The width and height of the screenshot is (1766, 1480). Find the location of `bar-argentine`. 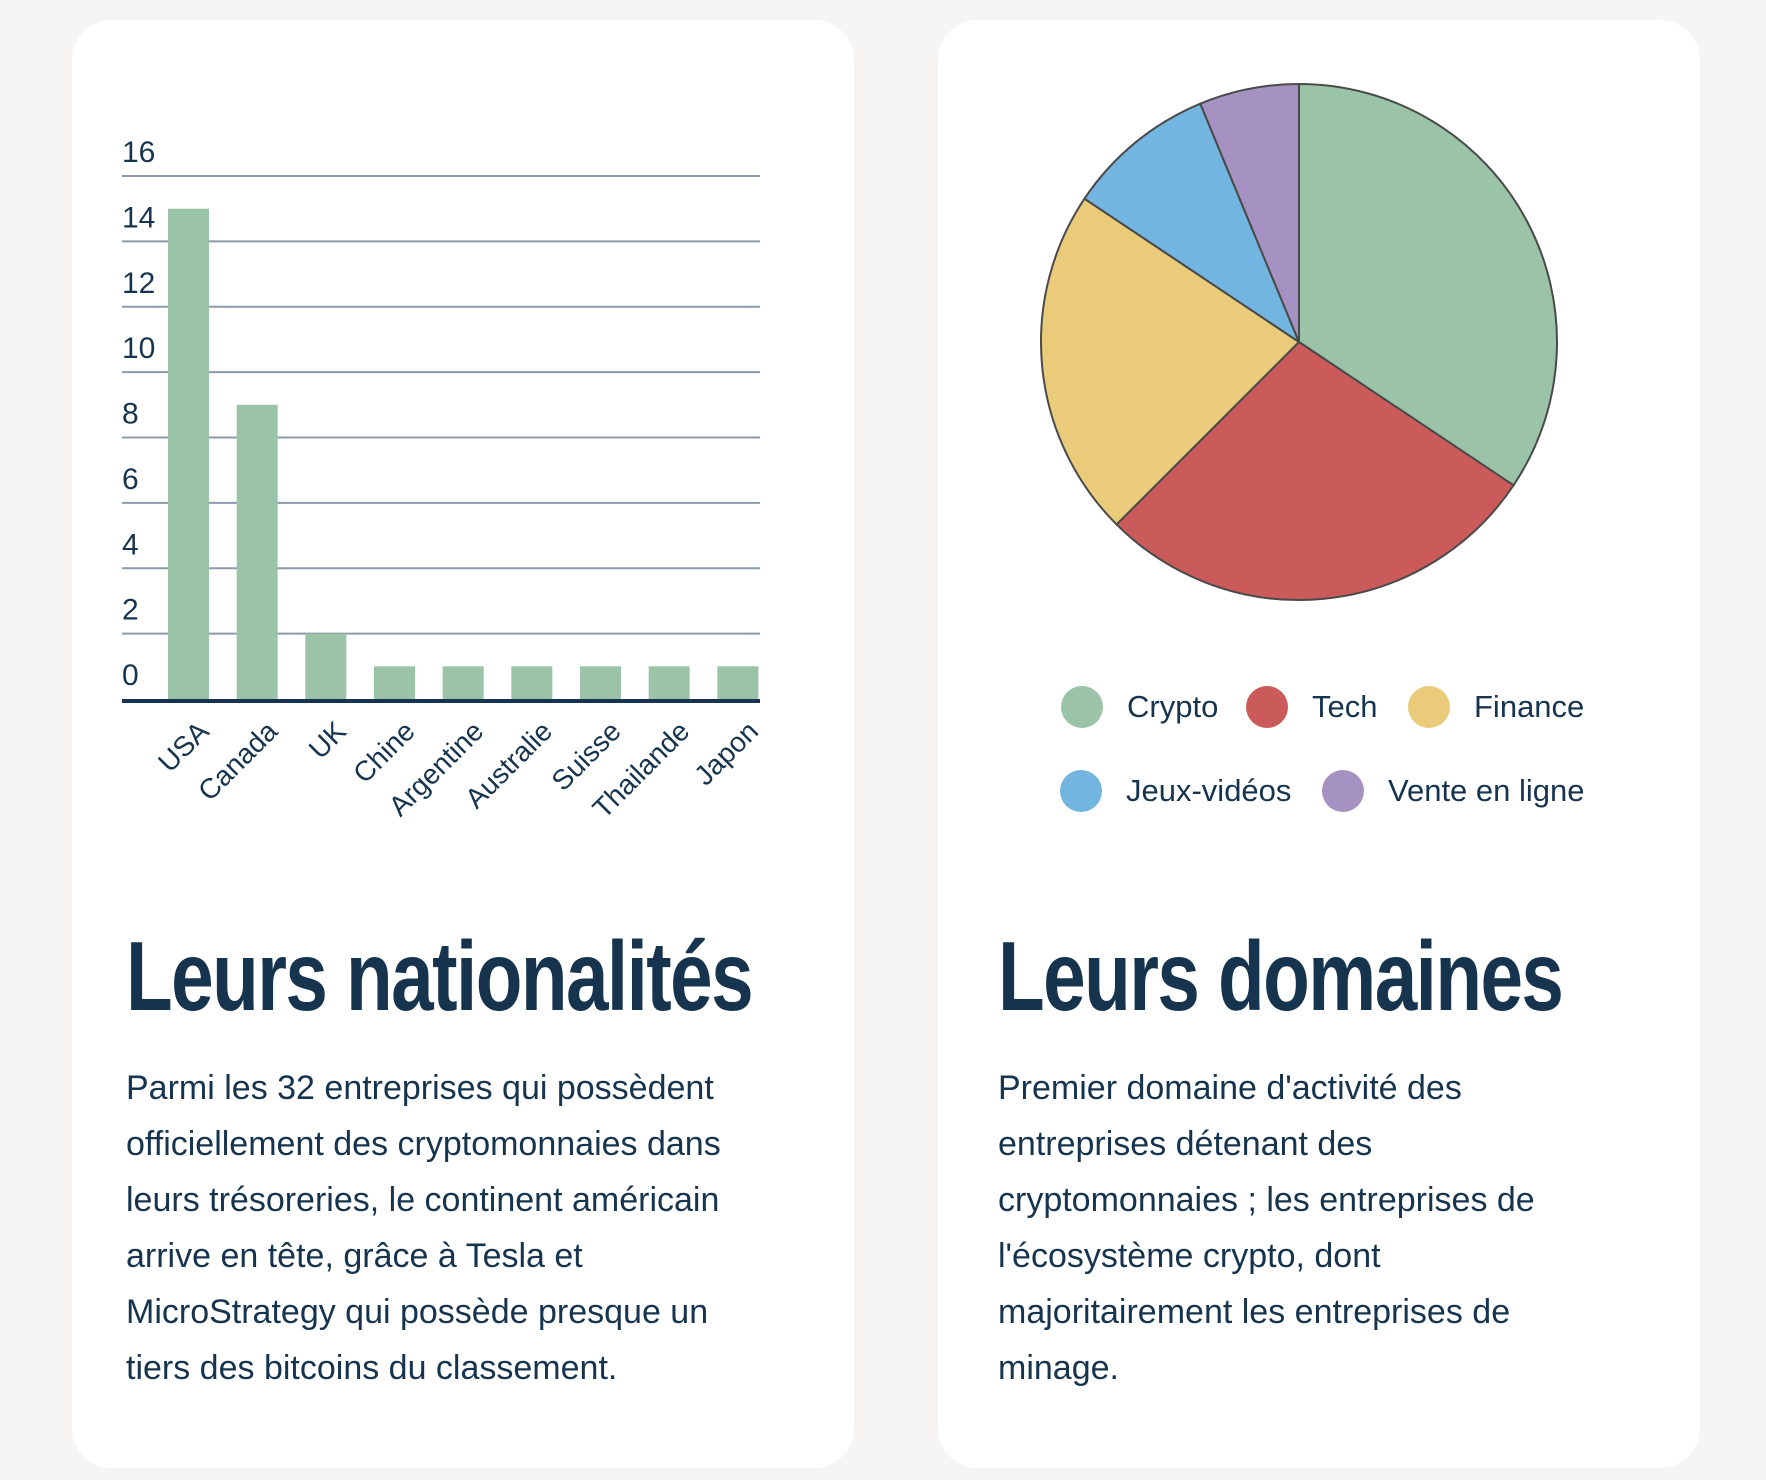

bar-argentine is located at coordinates (463, 682).